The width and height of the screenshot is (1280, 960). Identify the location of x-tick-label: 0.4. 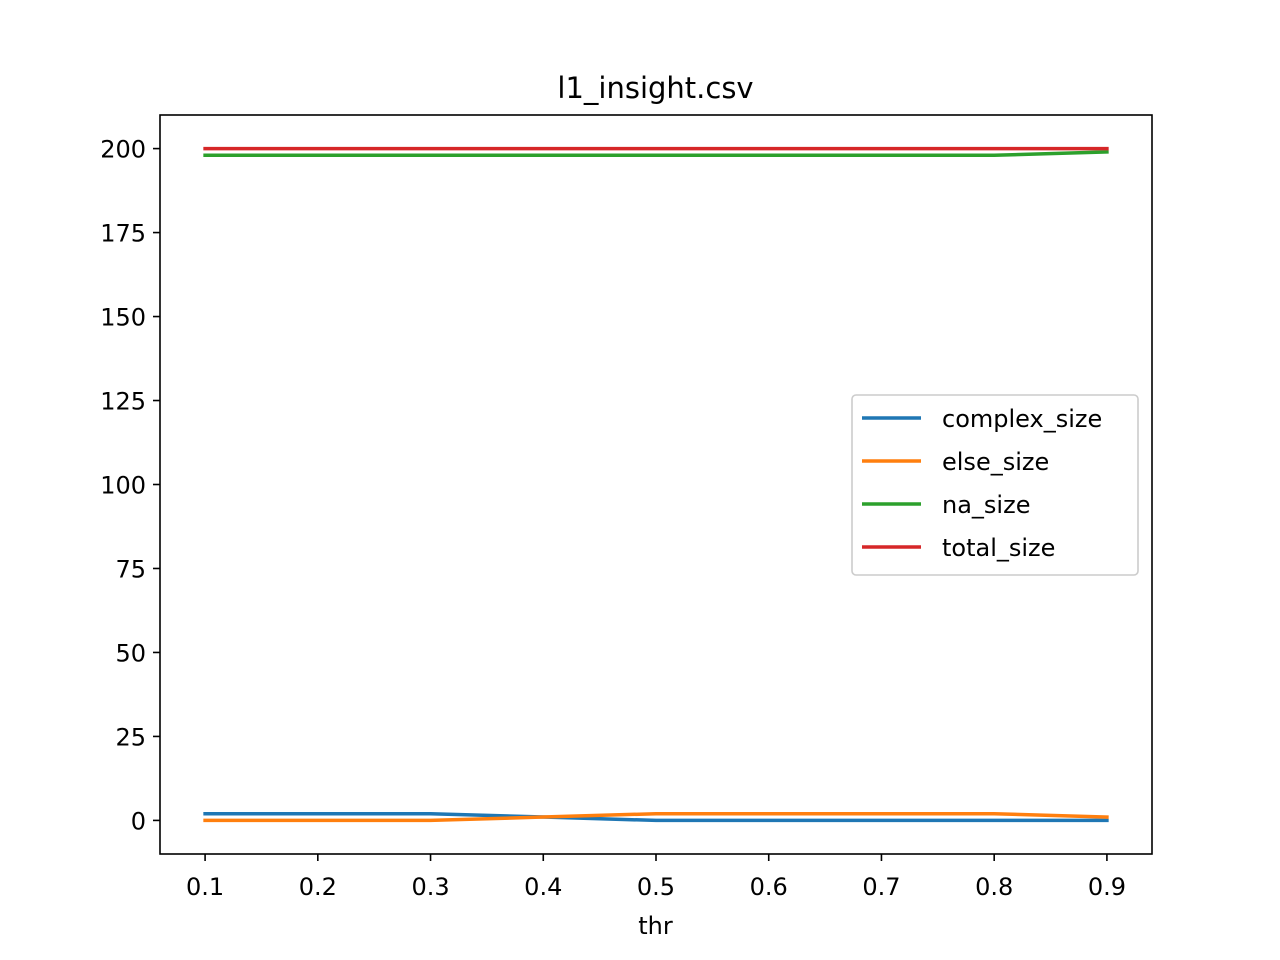
(543, 887).